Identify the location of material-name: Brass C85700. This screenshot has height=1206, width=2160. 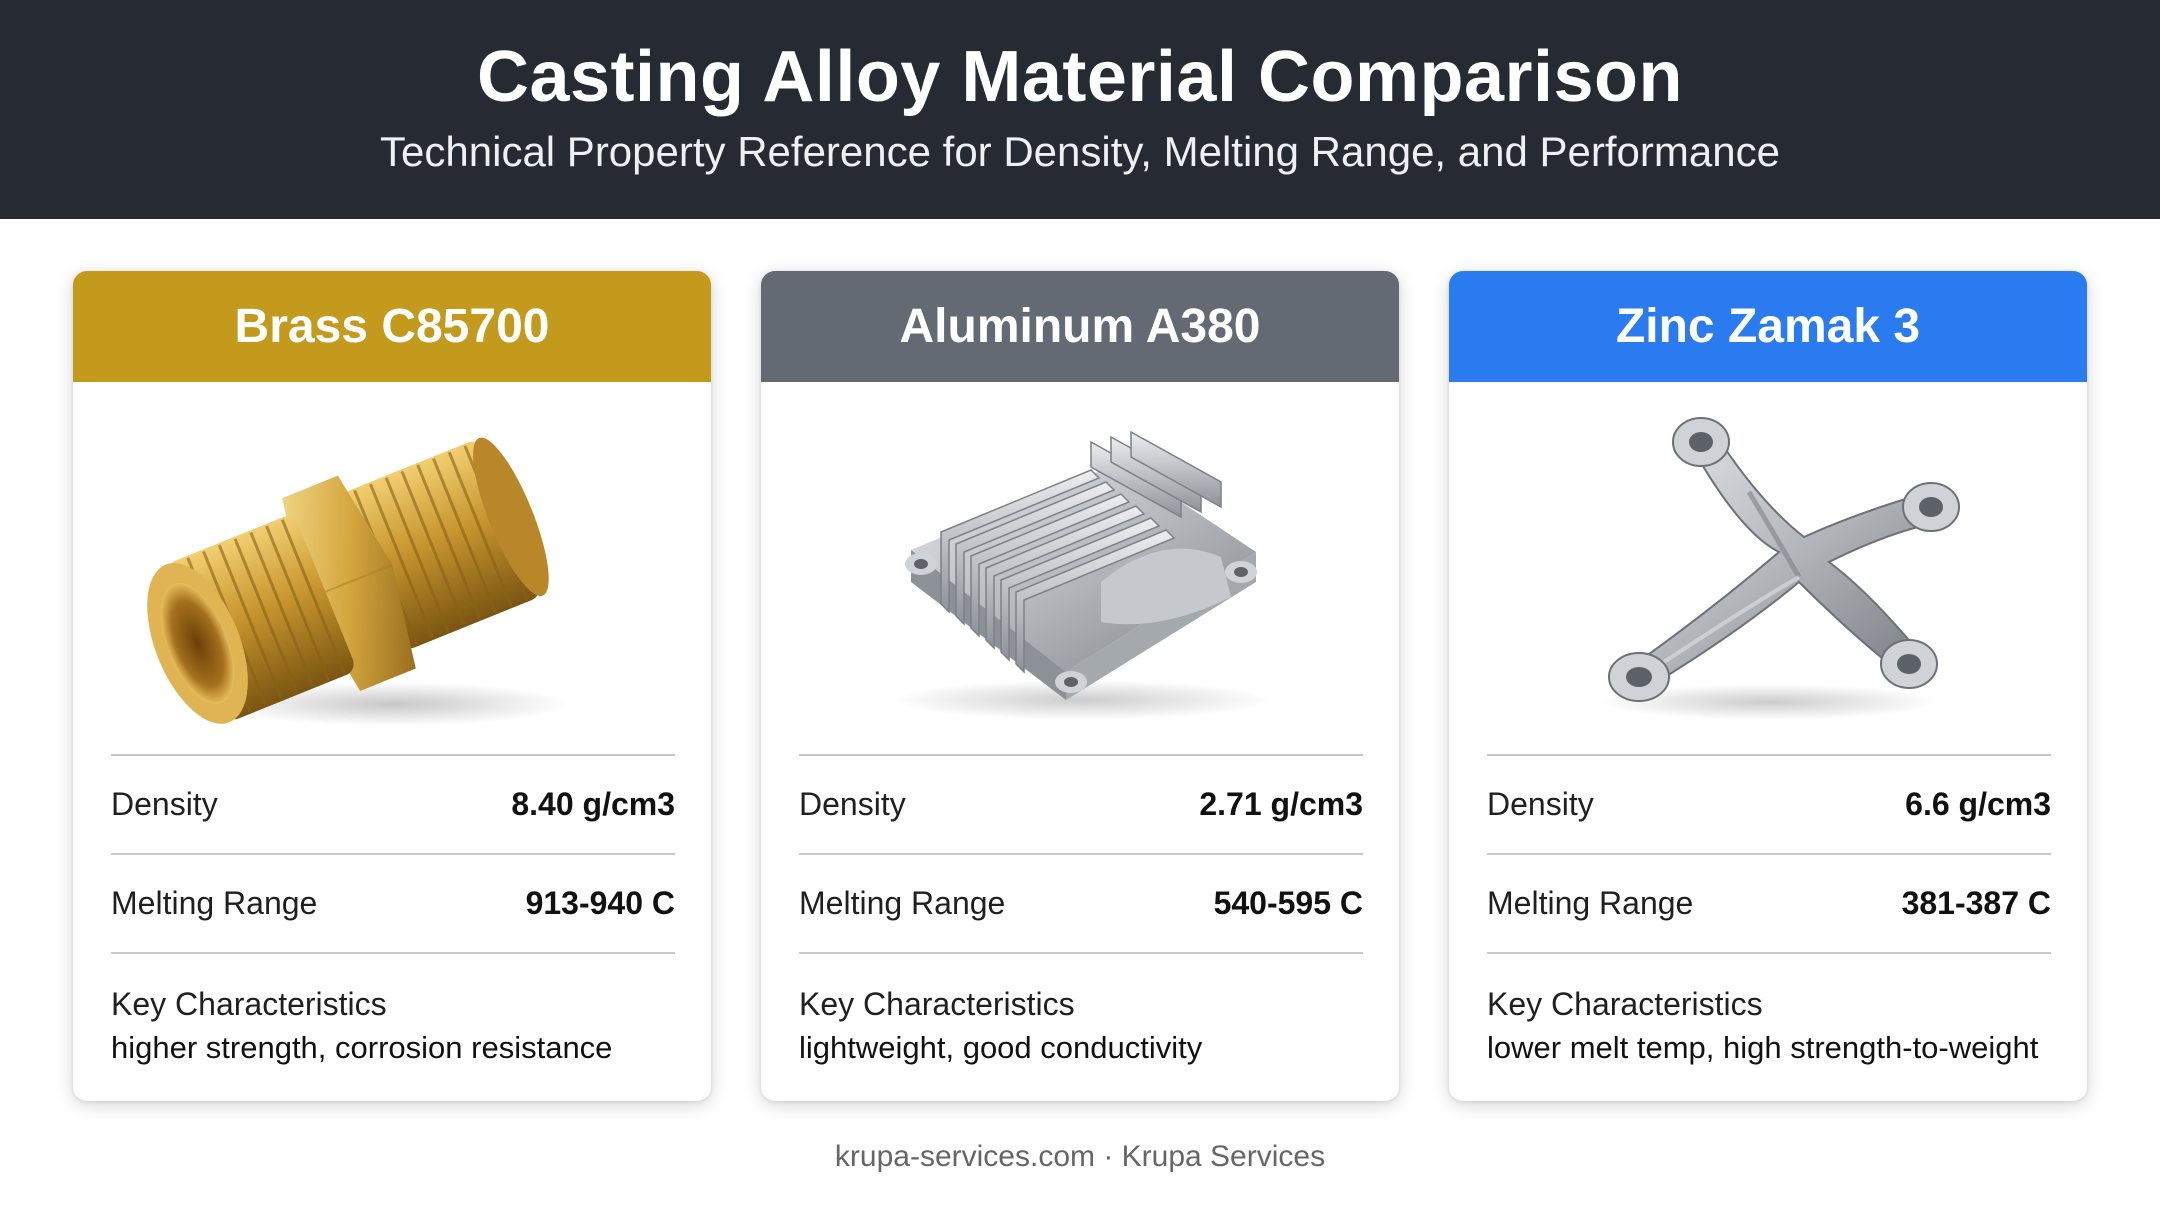
(392, 326).